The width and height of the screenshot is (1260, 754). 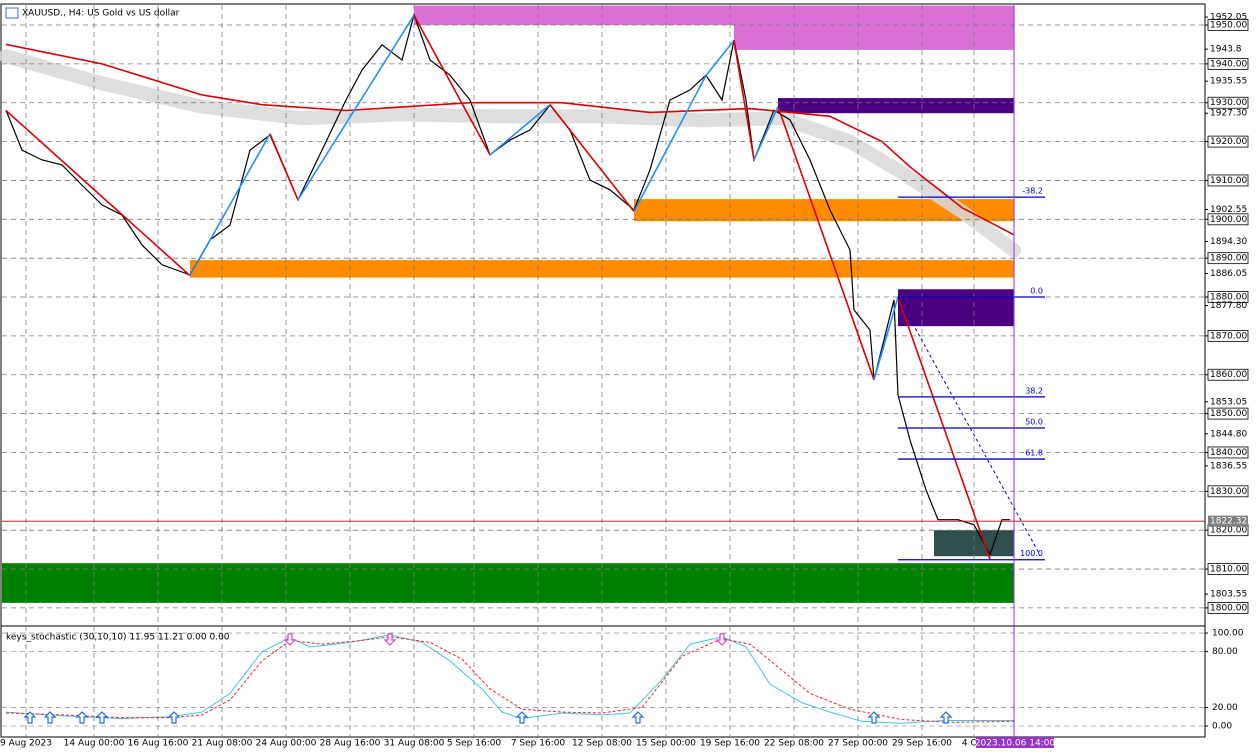 I want to click on y-tick-label: 1844.80, so click(x=1228, y=434).